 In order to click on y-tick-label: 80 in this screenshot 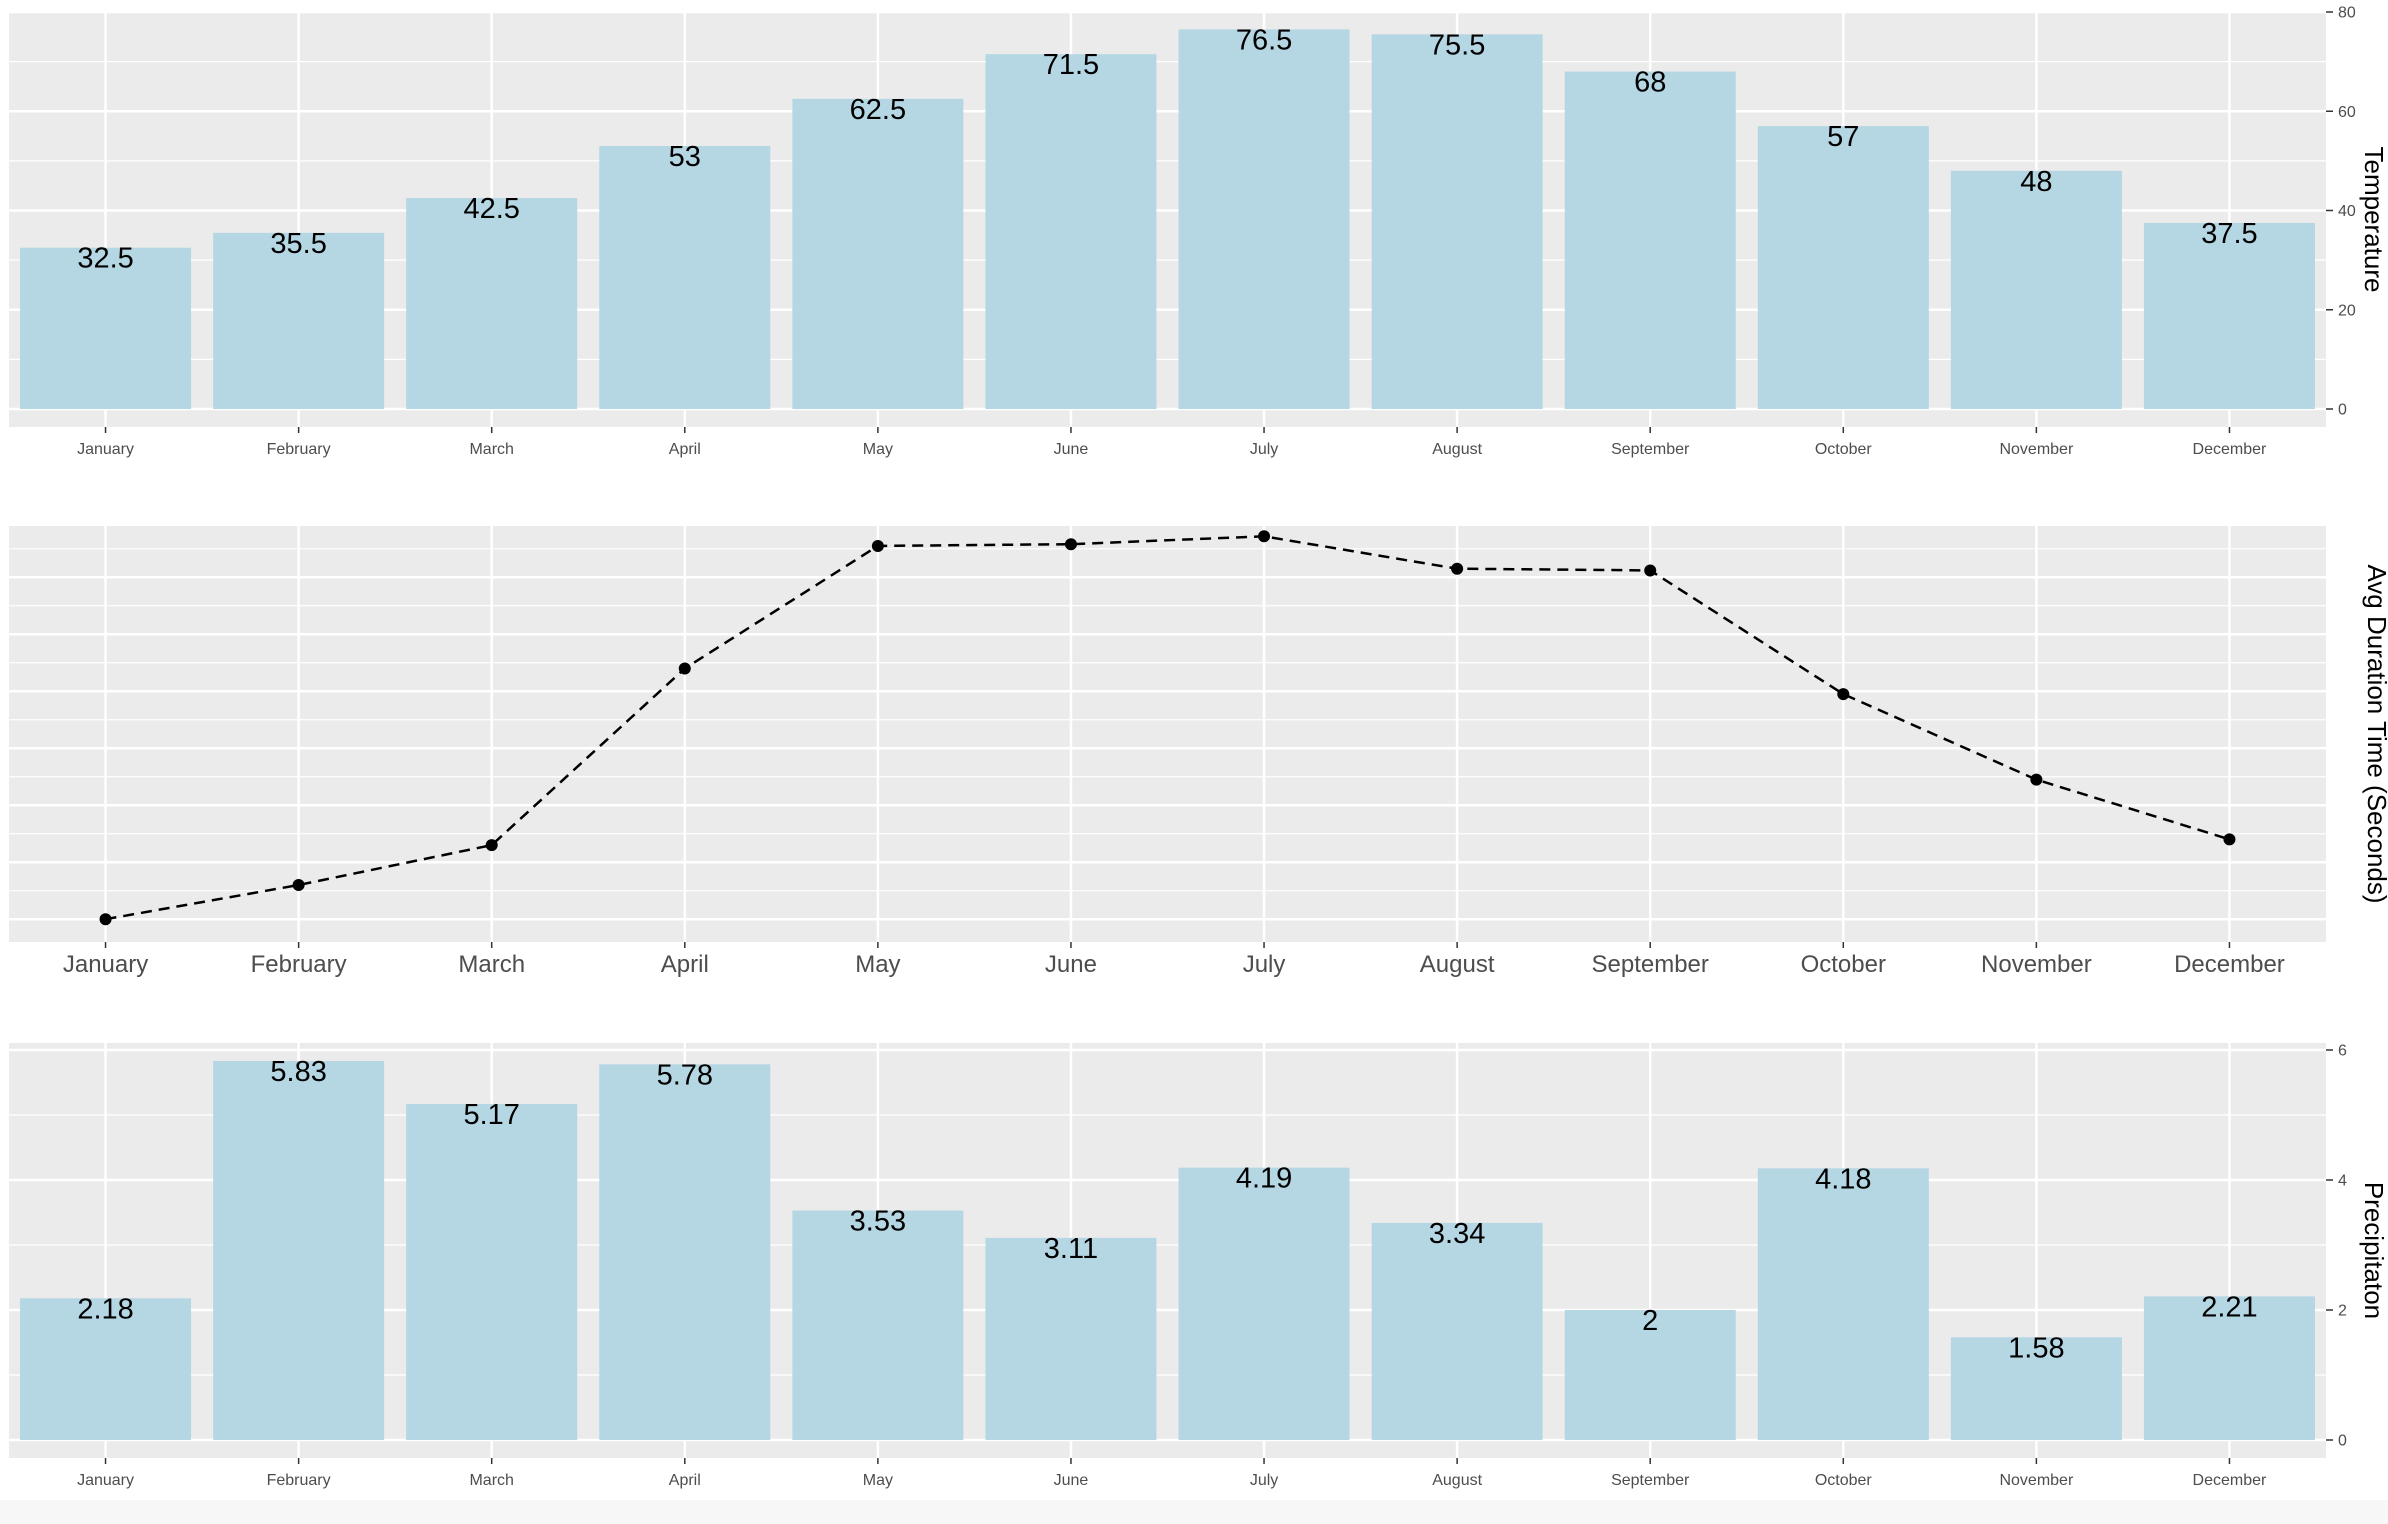, I will do `click(2347, 13)`.